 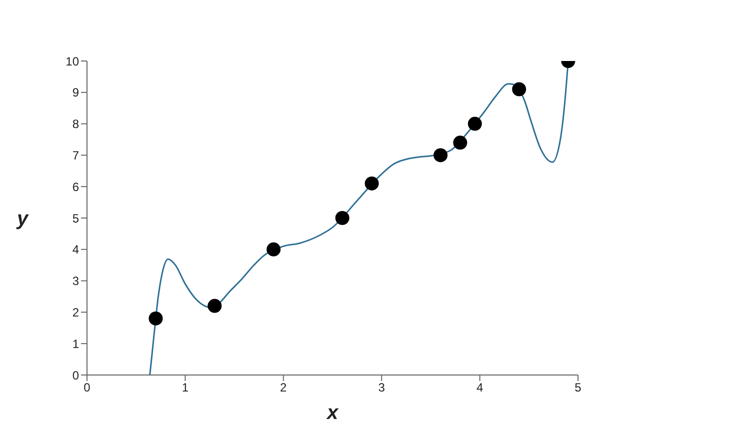 I want to click on x-axis-title: x, so click(x=332, y=413).